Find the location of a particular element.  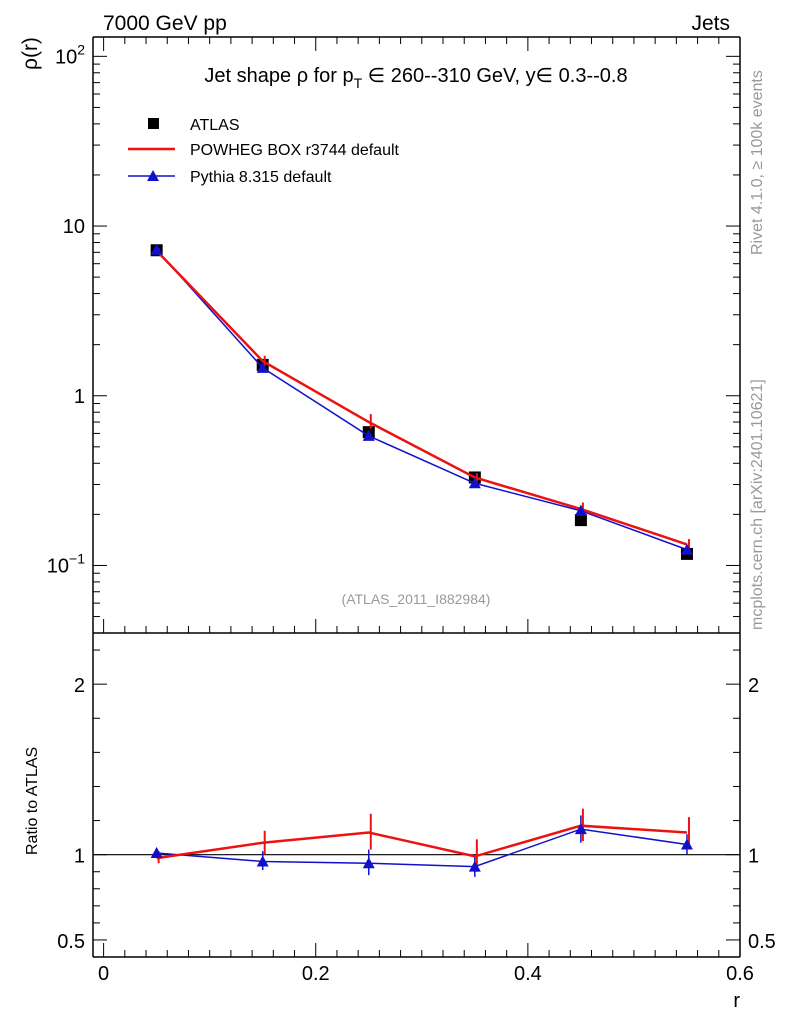

title-prefix: Jet shape ρ for p is located at coordinates (278, 76).